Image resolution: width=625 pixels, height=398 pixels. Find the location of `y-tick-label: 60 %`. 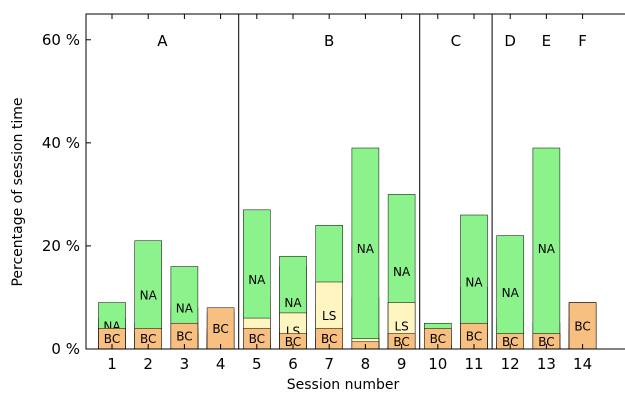

y-tick-label: 60 % is located at coordinates (61, 40).